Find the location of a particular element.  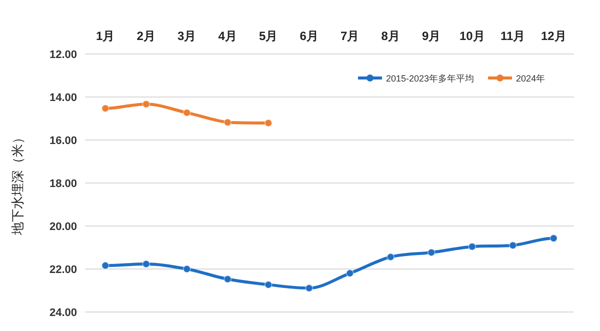

y-tick-label: 14.00 is located at coordinates (63, 98).